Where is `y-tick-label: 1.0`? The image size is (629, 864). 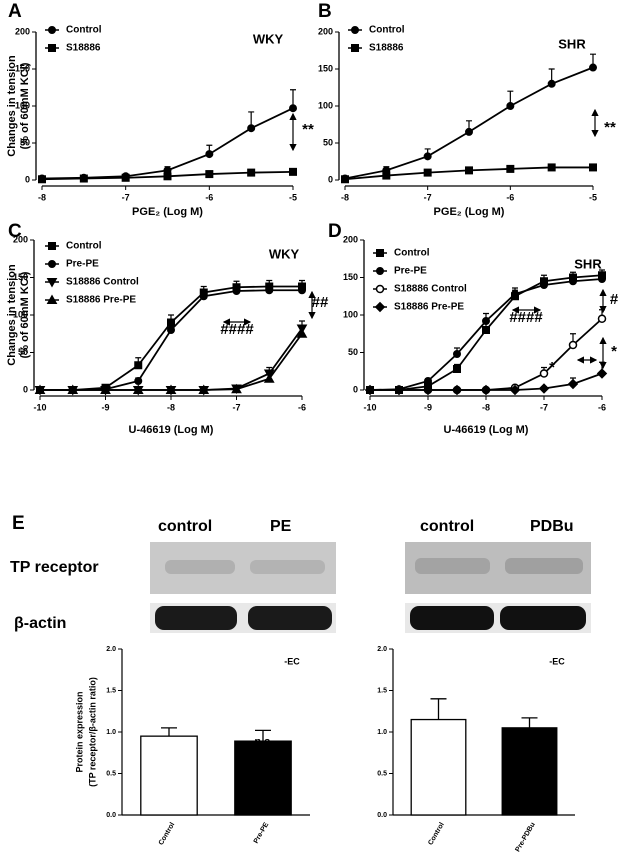
y-tick-label: 1.0 is located at coordinates (382, 732).